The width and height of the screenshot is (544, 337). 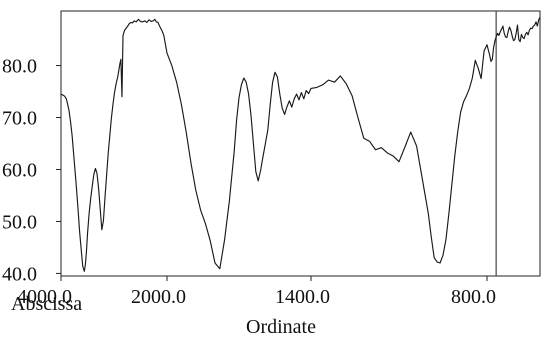 What do you see at coordinates (19, 67) in the screenshot?
I see `y-tick-label: 80.0` at bounding box center [19, 67].